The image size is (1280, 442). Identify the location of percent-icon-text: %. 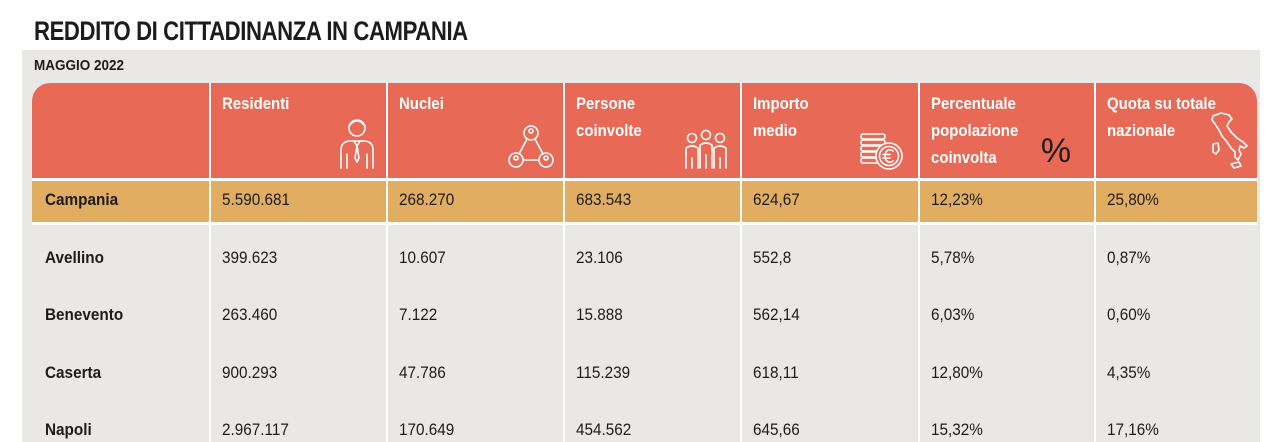
(1056, 150).